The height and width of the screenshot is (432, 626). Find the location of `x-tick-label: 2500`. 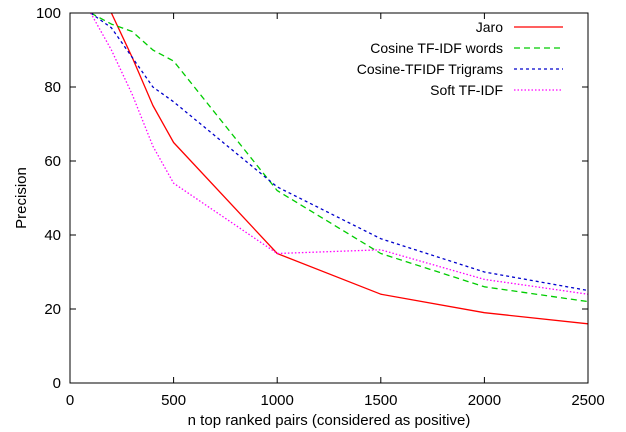

x-tick-label: 2500 is located at coordinates (587, 400).